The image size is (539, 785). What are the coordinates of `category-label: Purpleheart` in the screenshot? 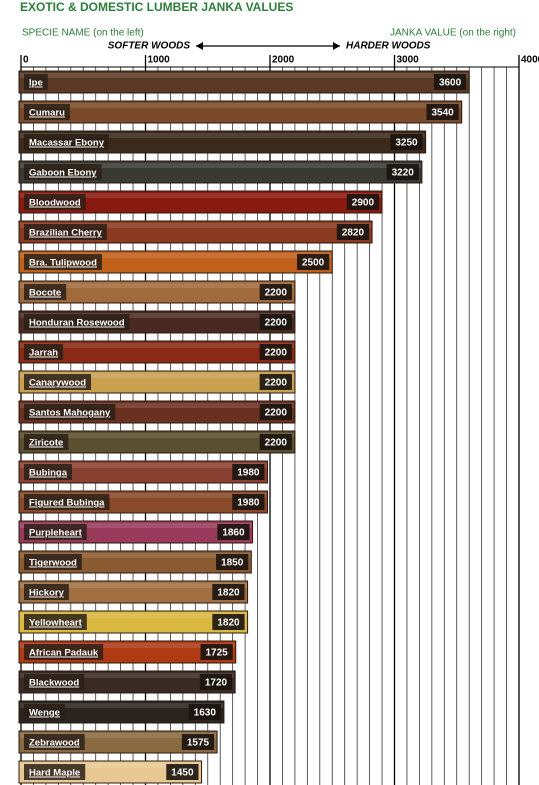 It's located at (56, 533).